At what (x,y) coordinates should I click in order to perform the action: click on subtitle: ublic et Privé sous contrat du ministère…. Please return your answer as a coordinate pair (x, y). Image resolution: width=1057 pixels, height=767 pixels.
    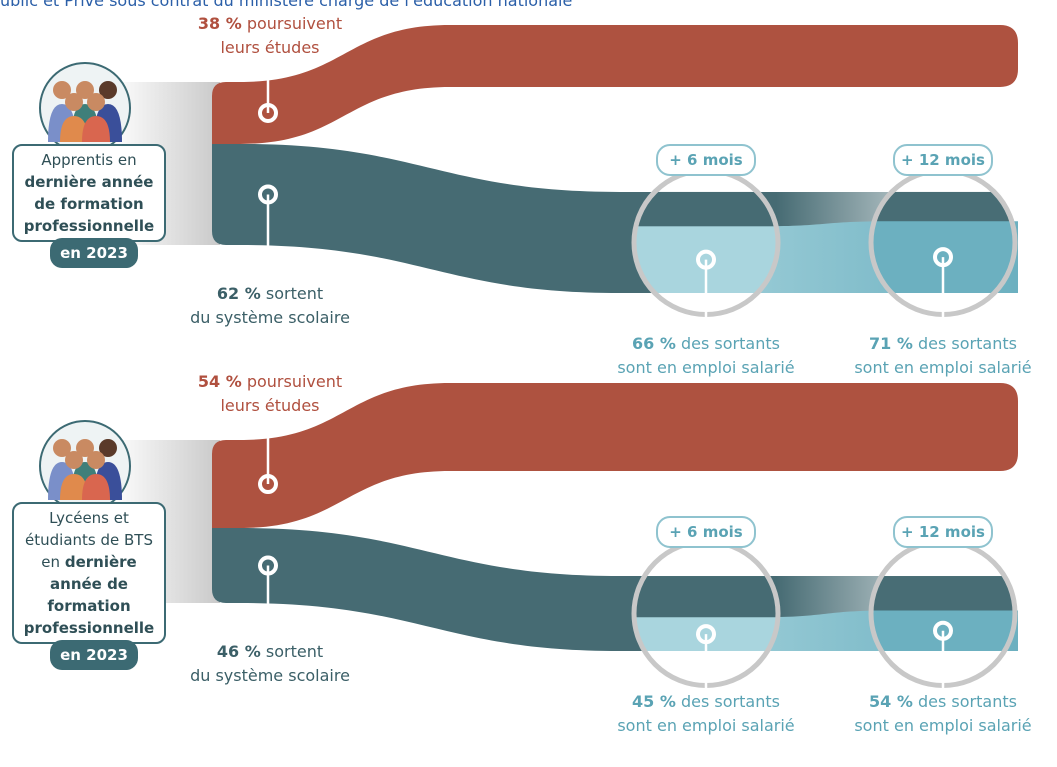
    Looking at the image, I should click on (286, 5).